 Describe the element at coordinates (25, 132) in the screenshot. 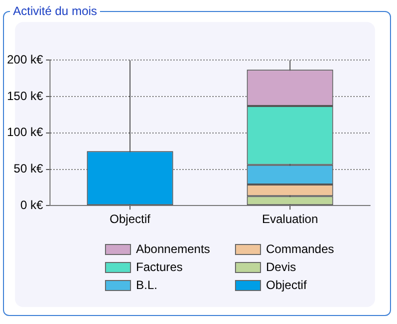

I see `y-tick-label: 100 k€` at that location.